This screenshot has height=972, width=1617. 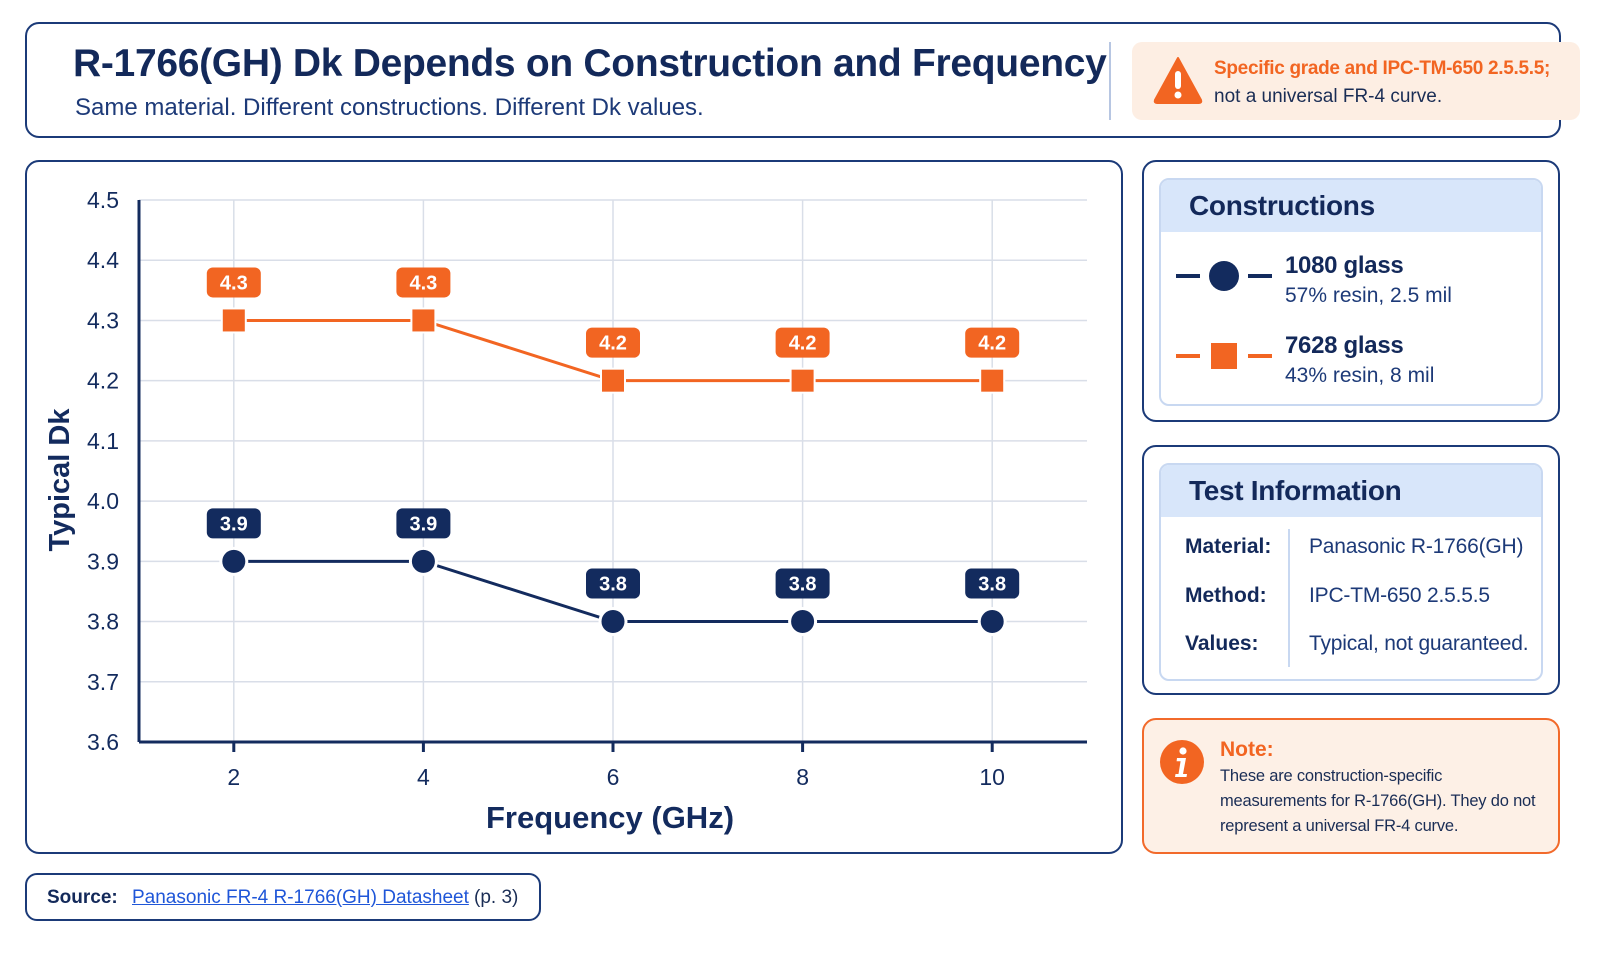 What do you see at coordinates (1339, 826) in the screenshot?
I see `note-text: represent a universal FR-4 curve.` at bounding box center [1339, 826].